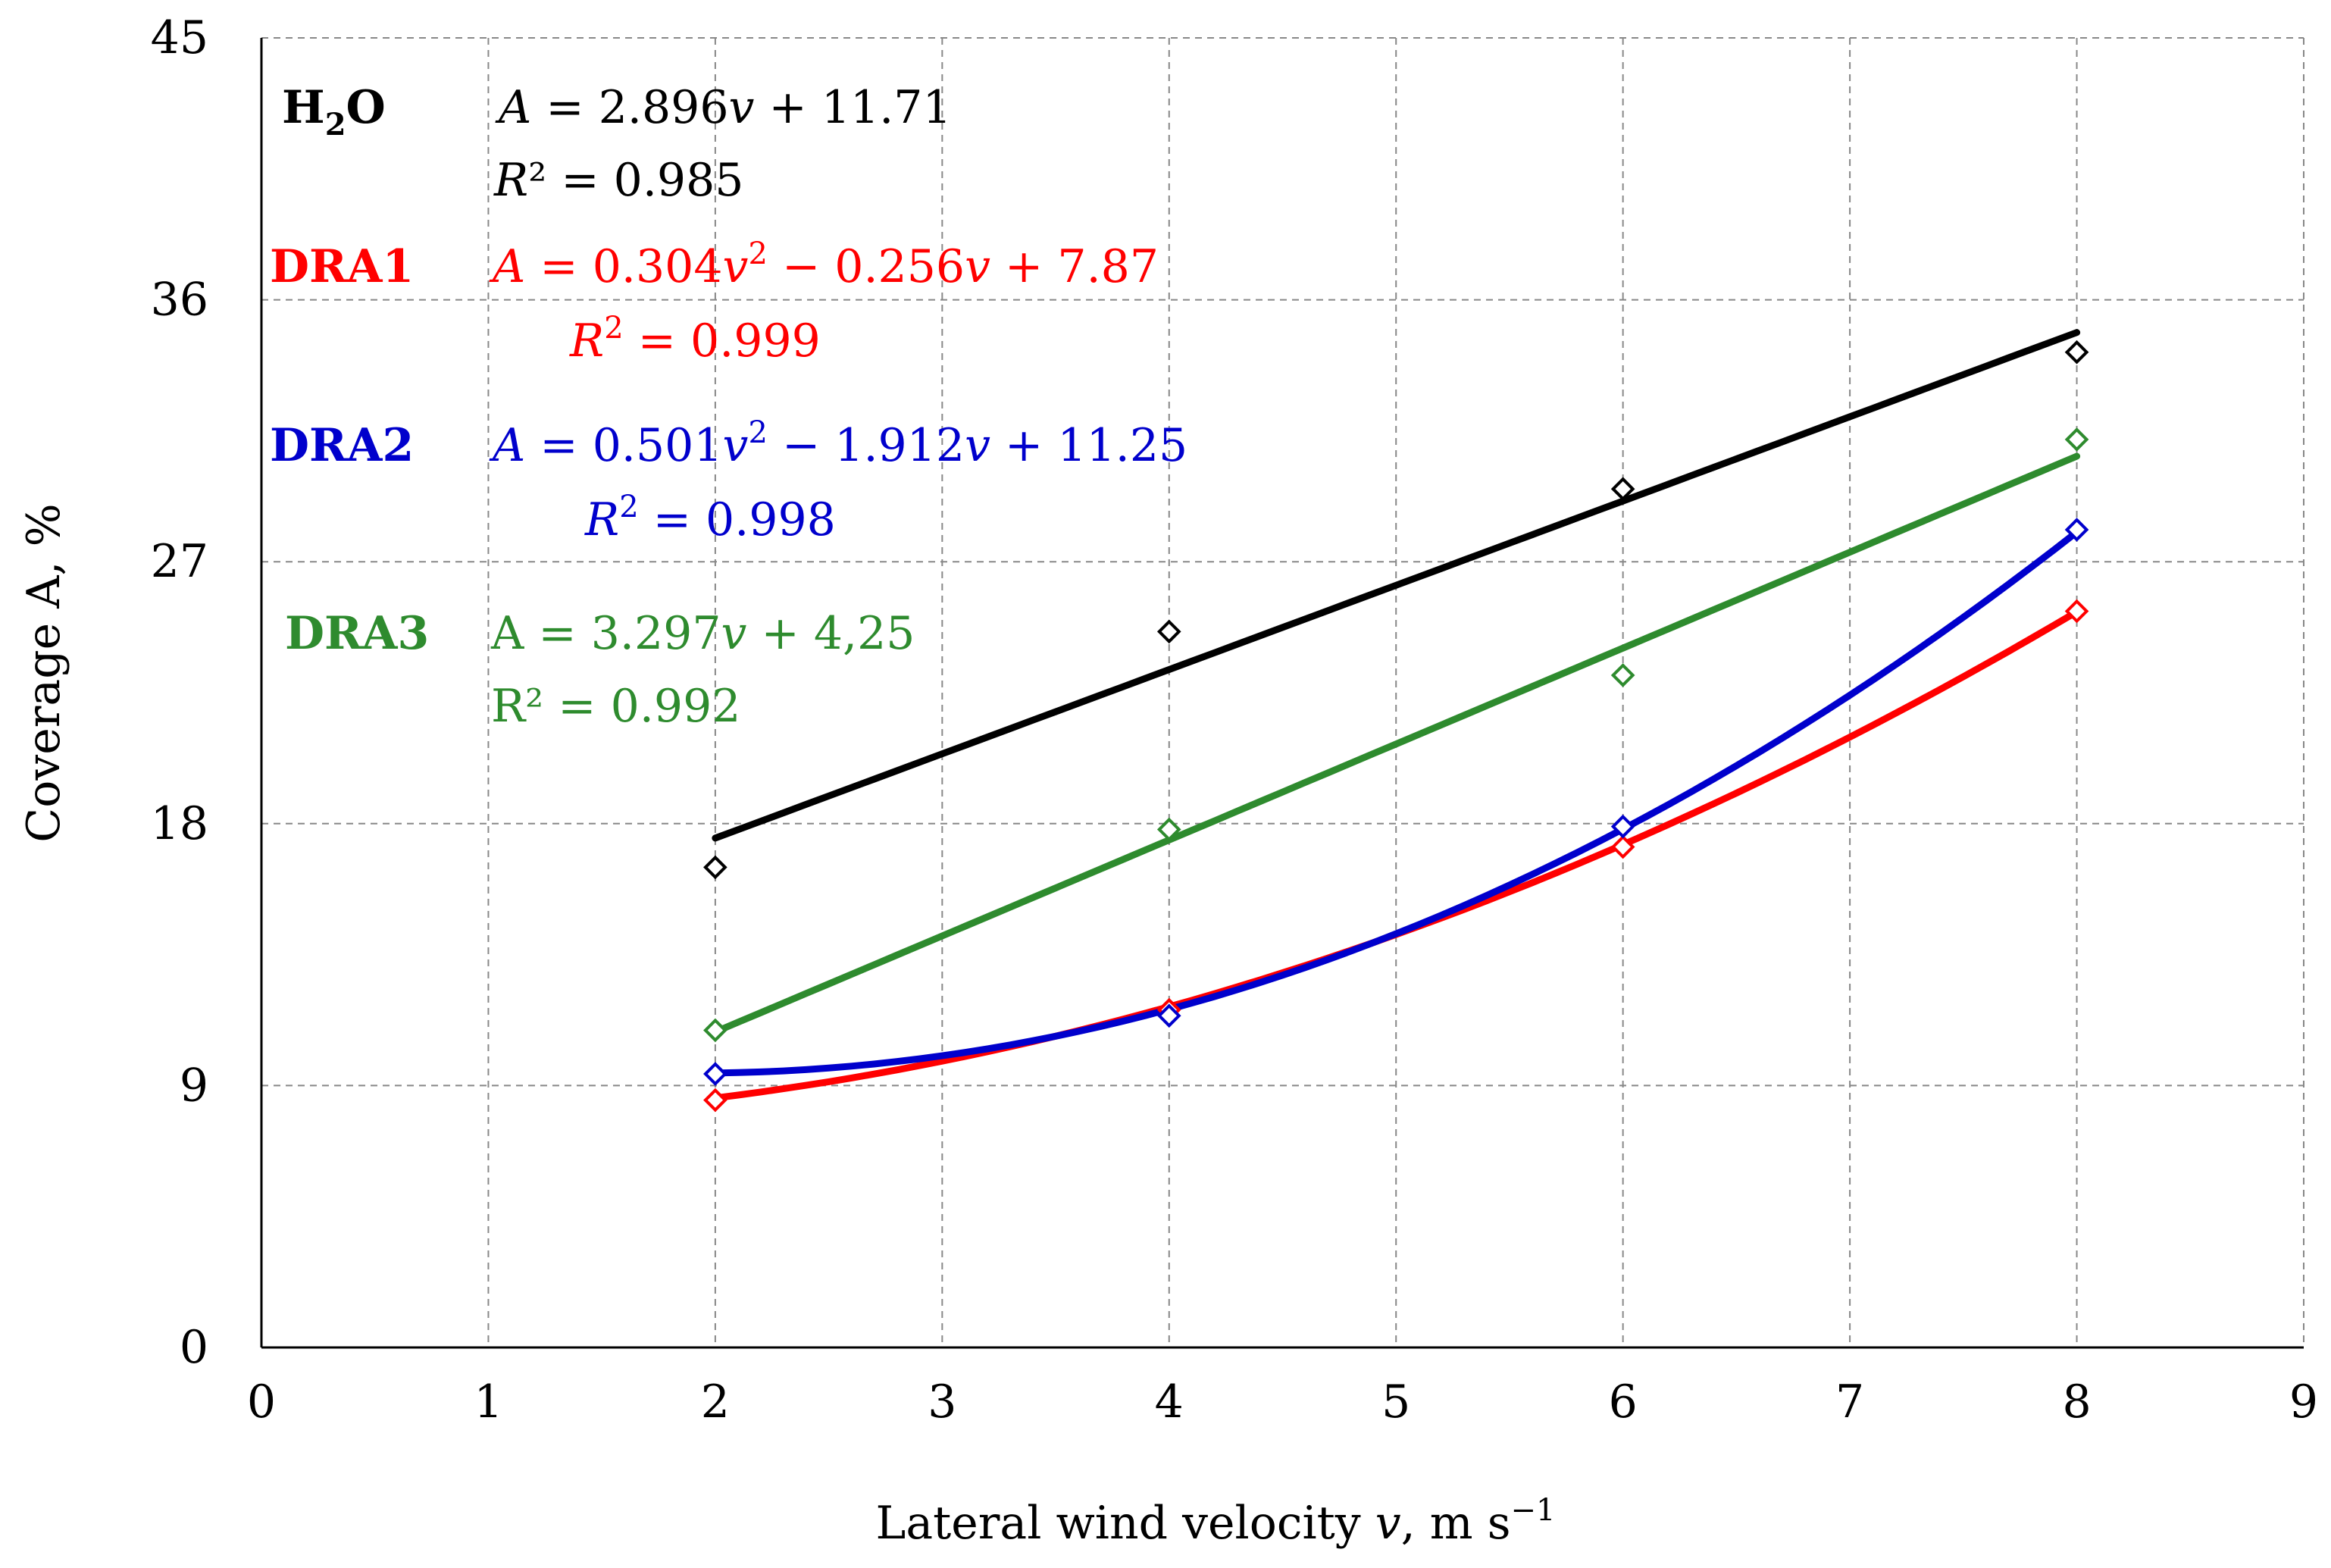 This screenshot has height=1568, width=2331. What do you see at coordinates (1533, 1510) in the screenshot?
I see `x-axis-label-exp: −1` at bounding box center [1533, 1510].